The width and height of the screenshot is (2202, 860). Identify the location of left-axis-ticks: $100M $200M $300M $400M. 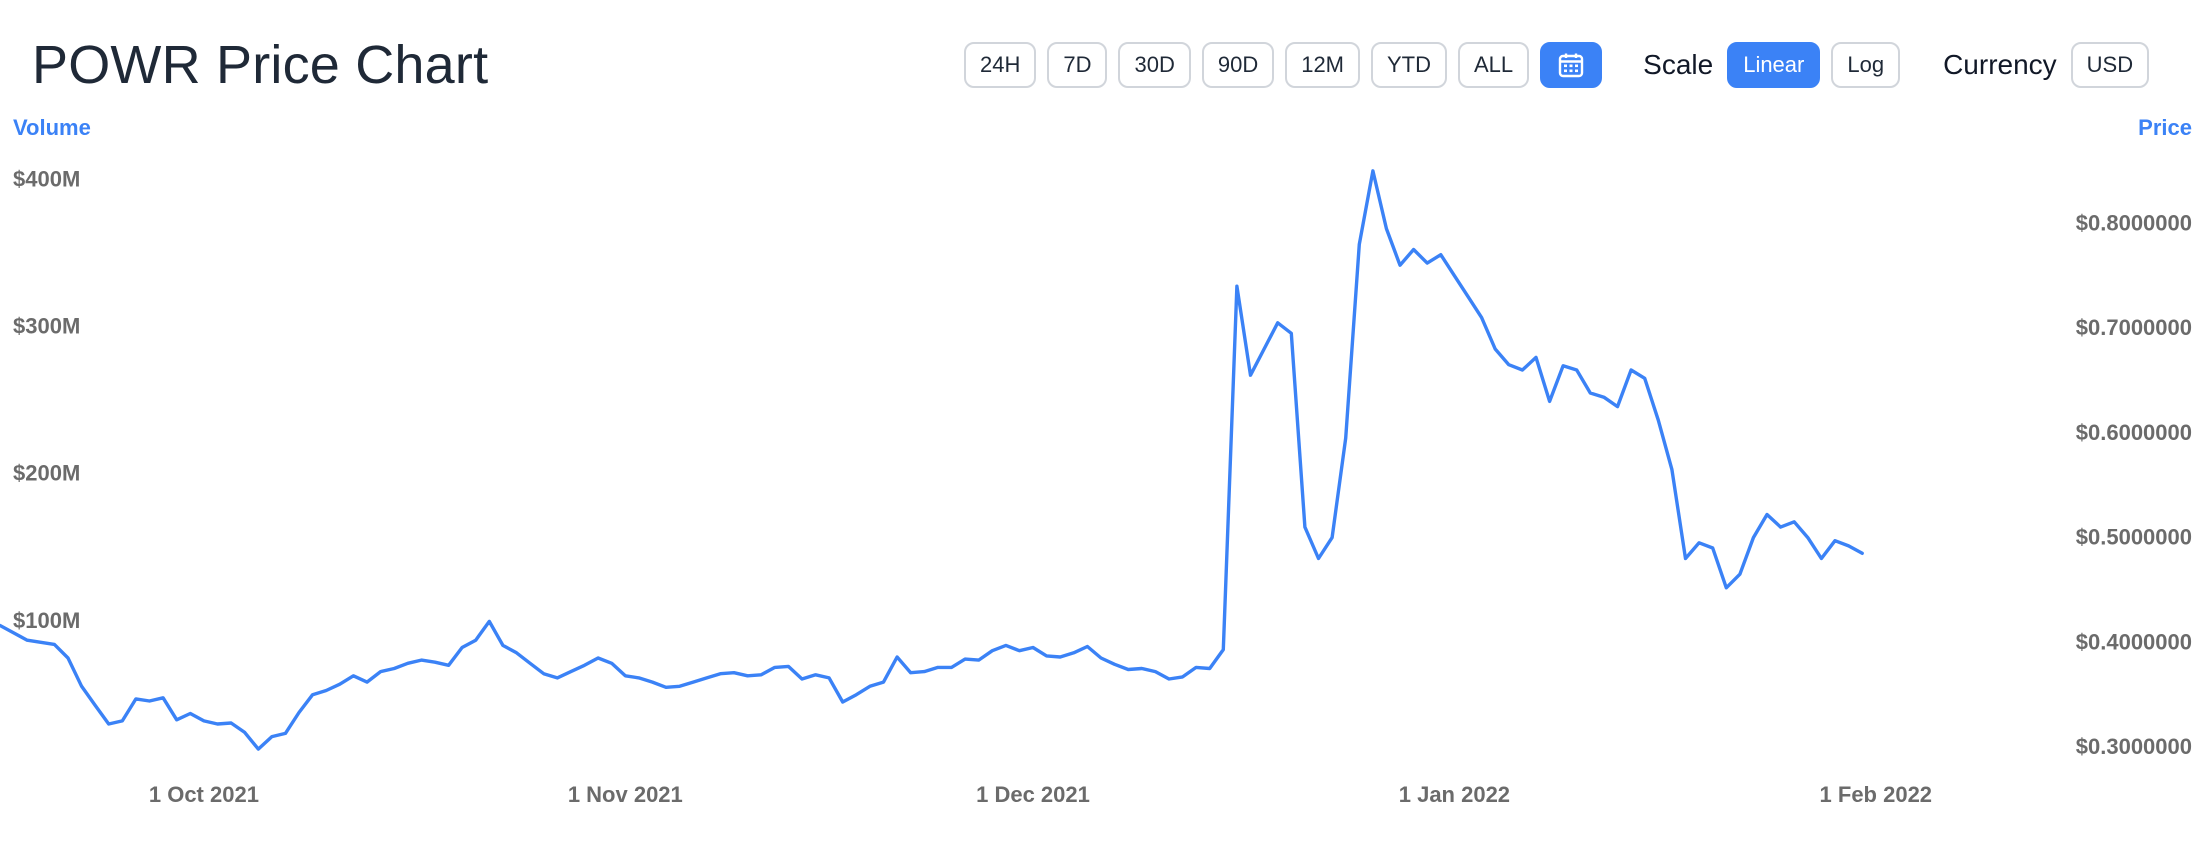
(46, 399).